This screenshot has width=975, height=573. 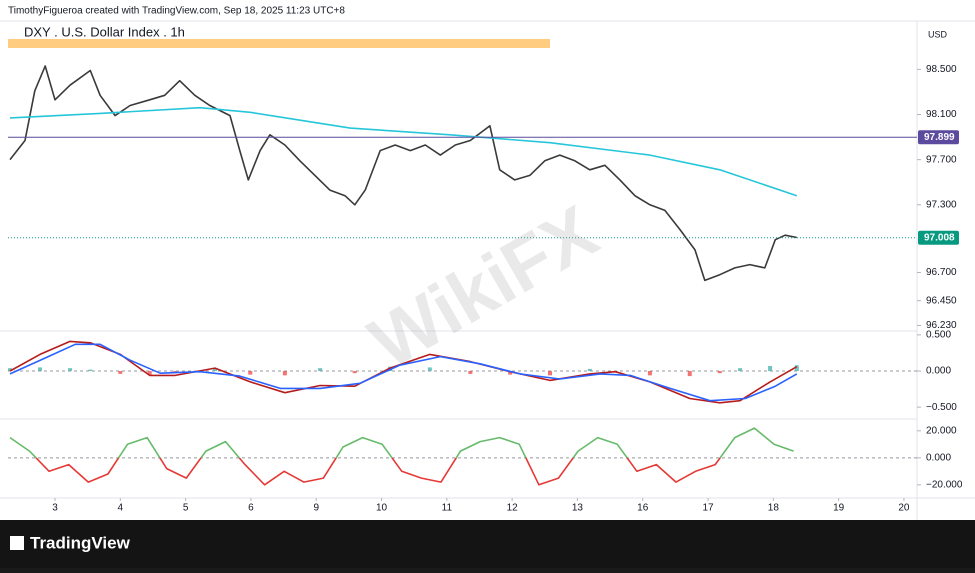 What do you see at coordinates (774, 508) in the screenshot?
I see `x-tick-label: 18` at bounding box center [774, 508].